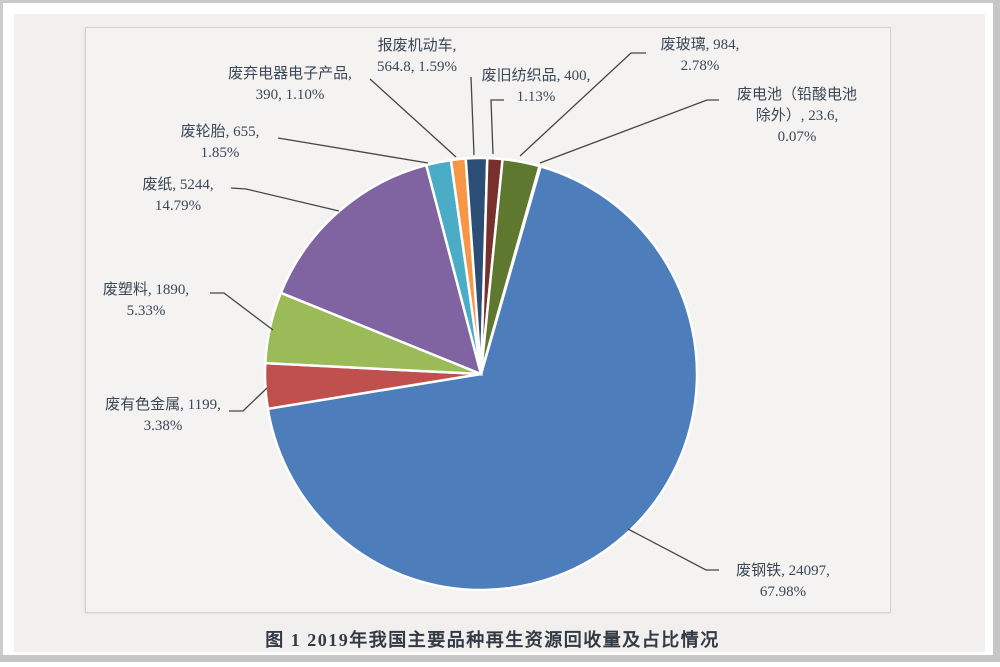 This screenshot has width=1000, height=667. What do you see at coordinates (629, 131) in the screenshot?
I see `leader-line-batteries-excl-lead-acid` at bounding box center [629, 131].